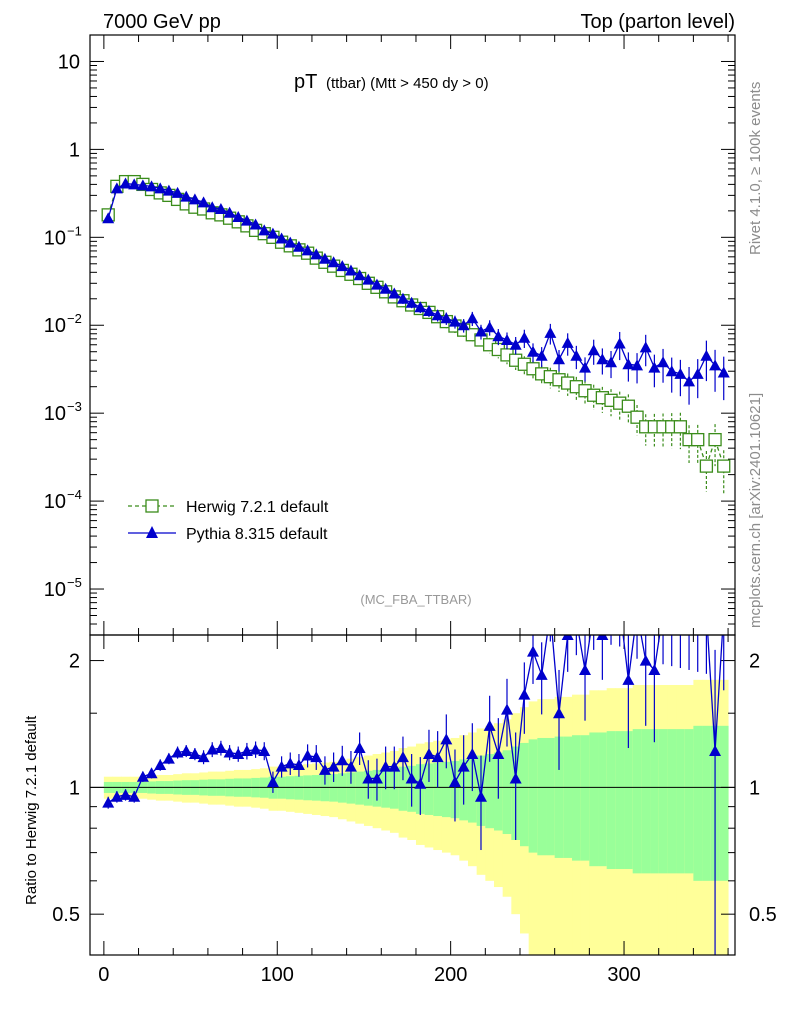  Describe the element at coordinates (257, 507) in the screenshot. I see `legend-herwig-label: Herwig 7.2.1 default` at that location.